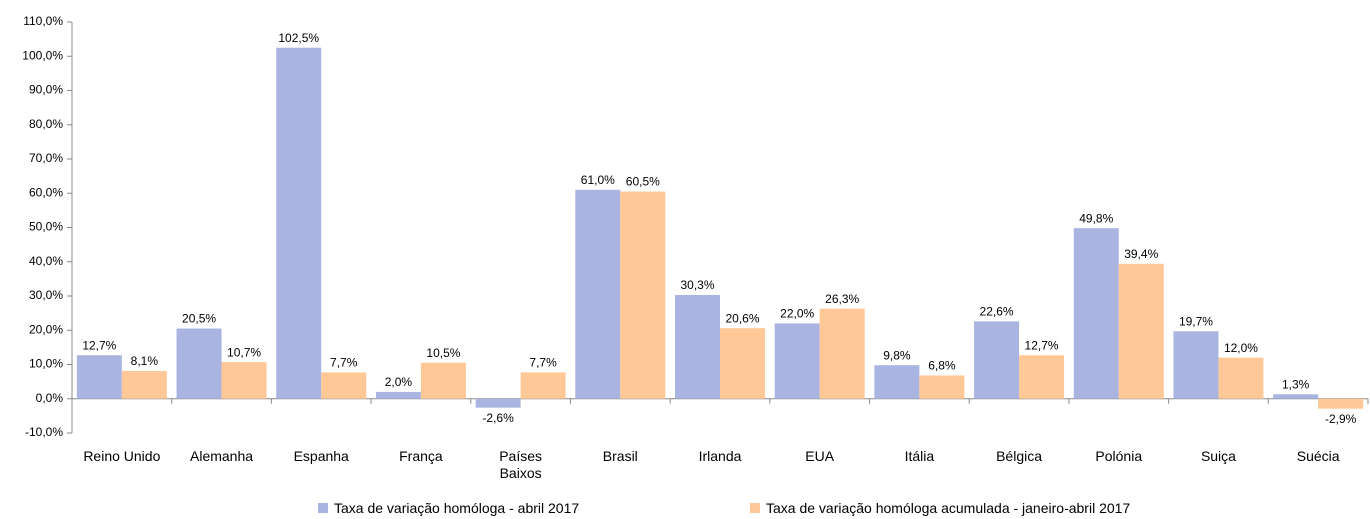 Image resolution: width=1370 pixels, height=519 pixels. I want to click on value-label: -2,6%, so click(498, 418).